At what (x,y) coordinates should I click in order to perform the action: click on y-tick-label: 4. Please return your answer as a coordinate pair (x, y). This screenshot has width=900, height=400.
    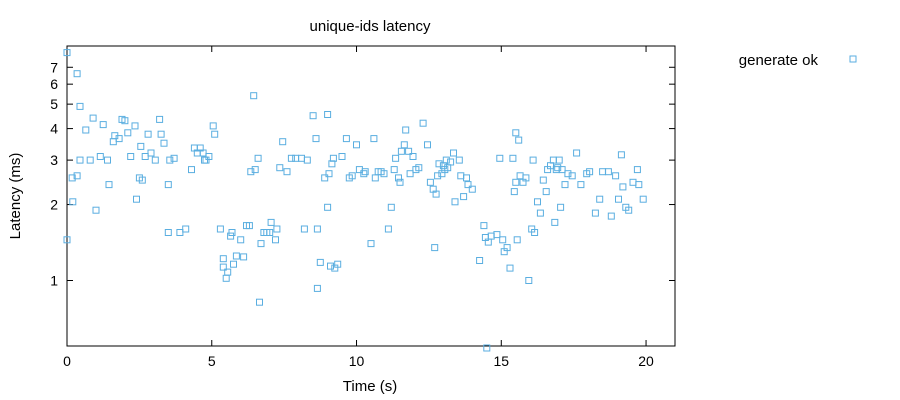
    Looking at the image, I should click on (54, 129).